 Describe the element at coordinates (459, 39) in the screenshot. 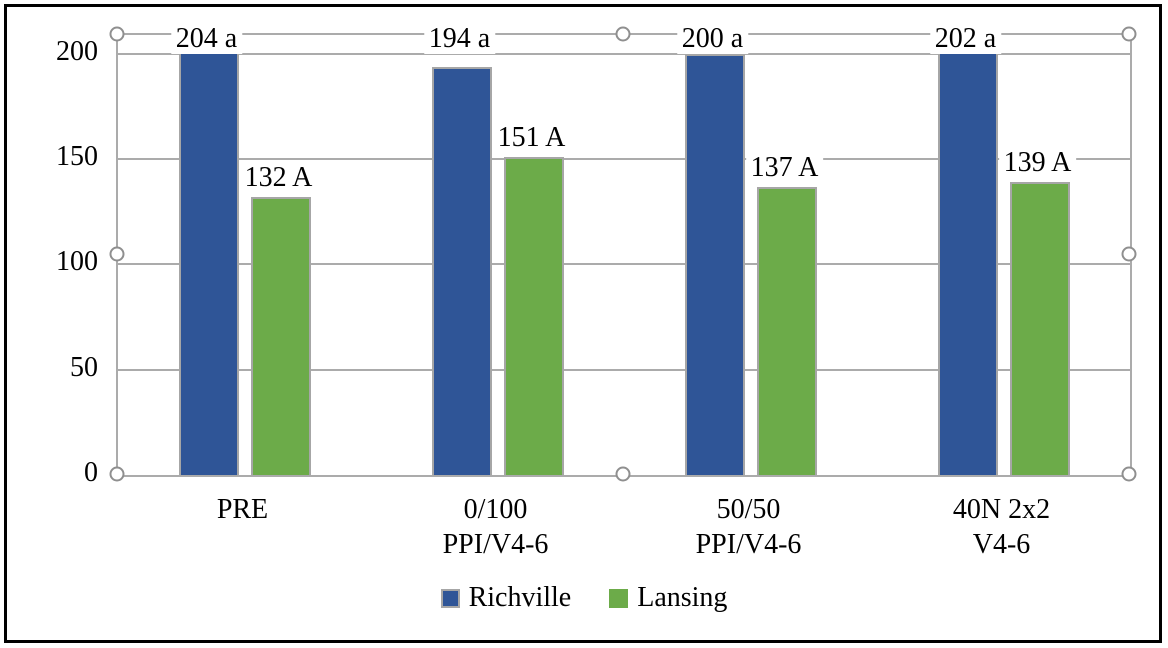

I see `richville-data-label-1: 194 a` at that location.